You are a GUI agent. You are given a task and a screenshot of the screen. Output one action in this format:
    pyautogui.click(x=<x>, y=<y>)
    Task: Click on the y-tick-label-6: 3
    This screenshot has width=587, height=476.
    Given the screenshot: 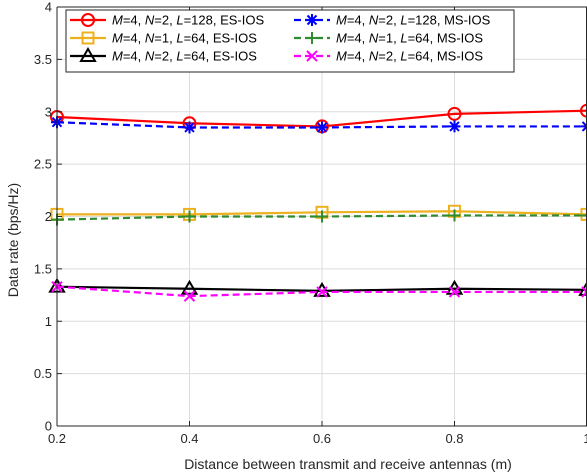 What is the action you would take?
    pyautogui.click(x=48, y=111)
    